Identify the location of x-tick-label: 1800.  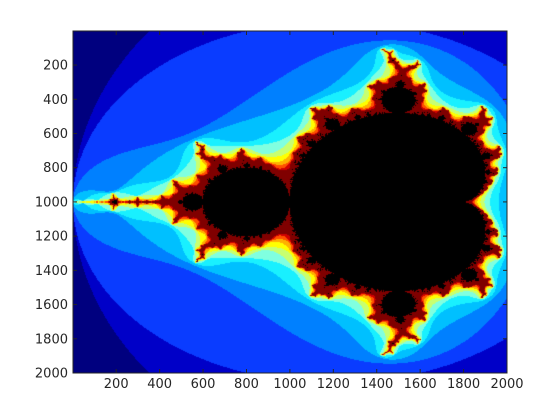
(463, 384).